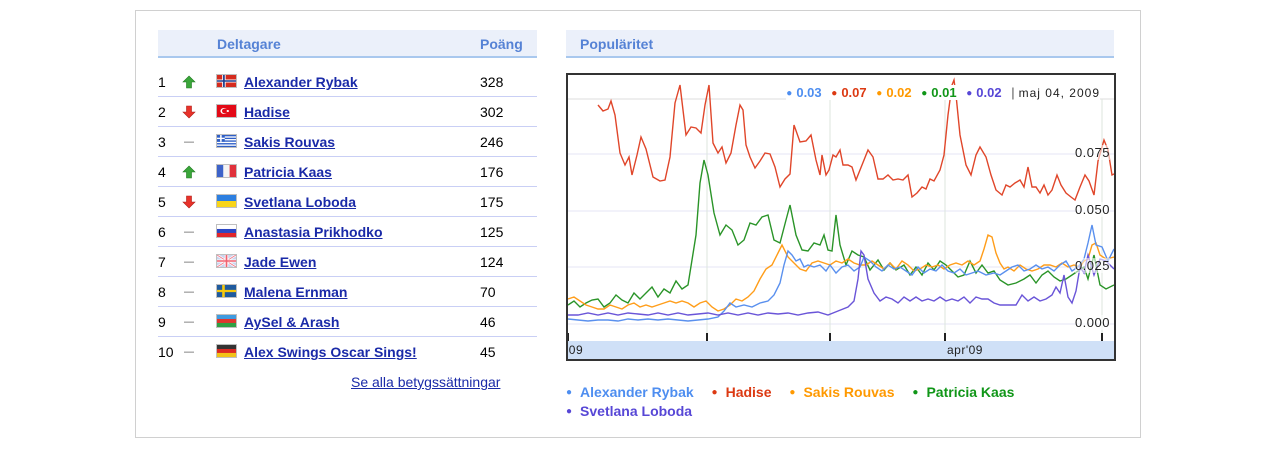  Describe the element at coordinates (492, 232) in the screenshot. I see `points-value: 125` at that location.